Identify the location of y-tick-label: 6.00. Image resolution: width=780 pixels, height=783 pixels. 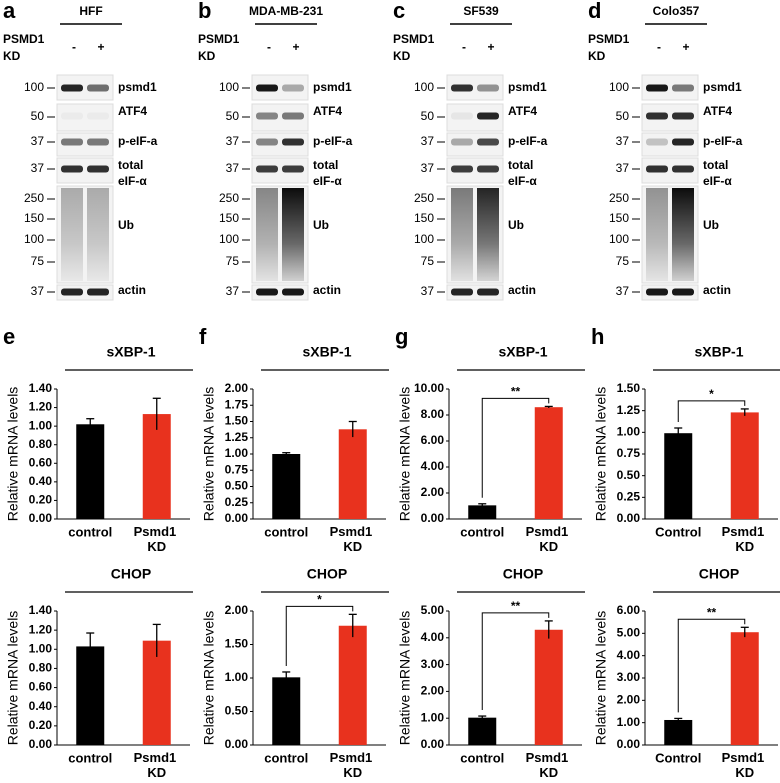
(629, 610).